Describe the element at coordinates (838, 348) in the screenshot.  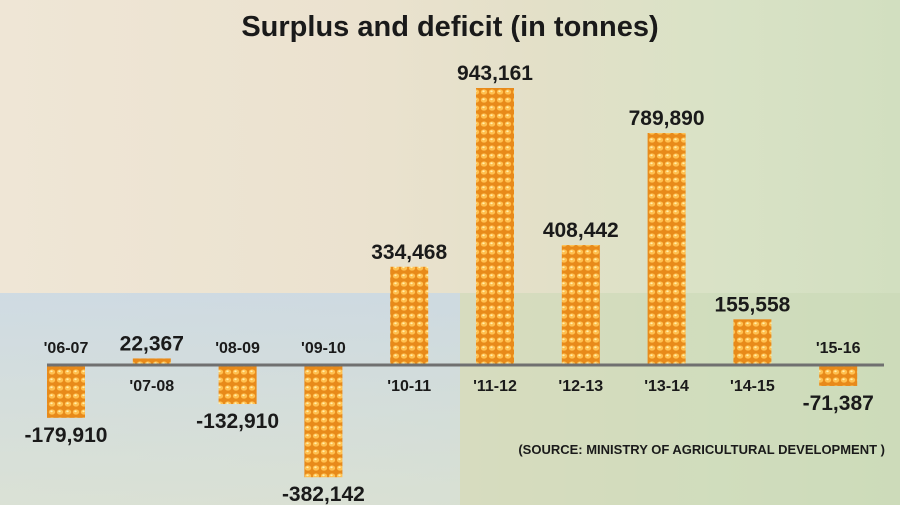
I see `category-label: '15-16` at that location.